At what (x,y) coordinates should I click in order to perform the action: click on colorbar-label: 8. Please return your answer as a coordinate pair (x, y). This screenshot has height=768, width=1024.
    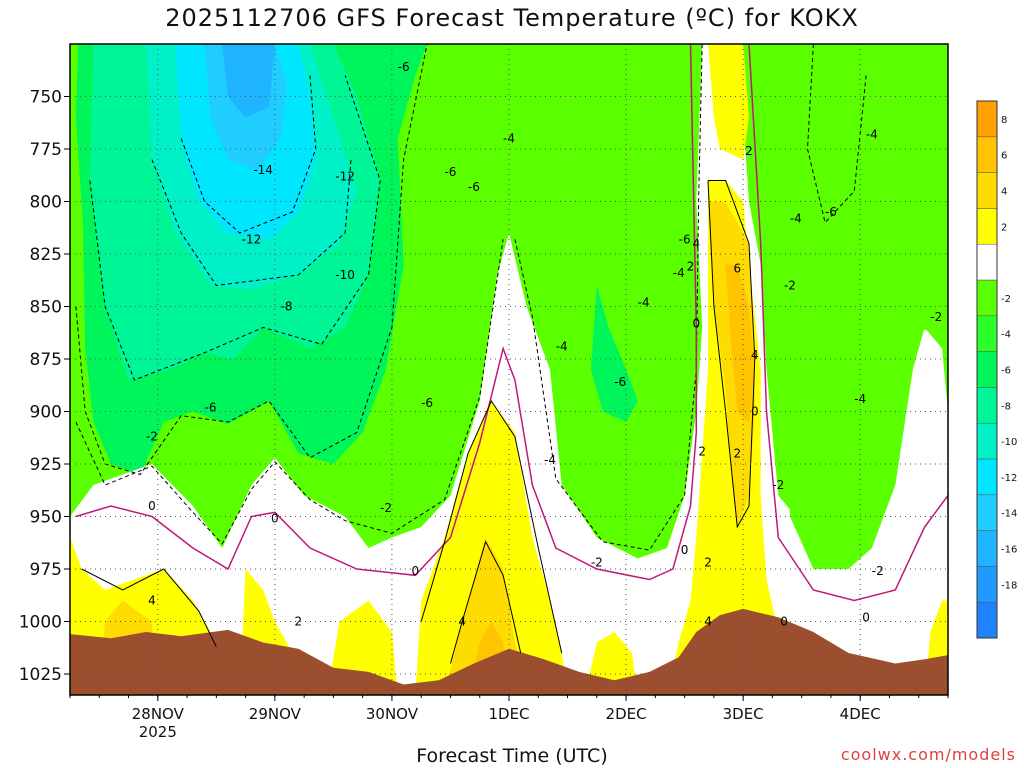
    Looking at the image, I should click on (1004, 120).